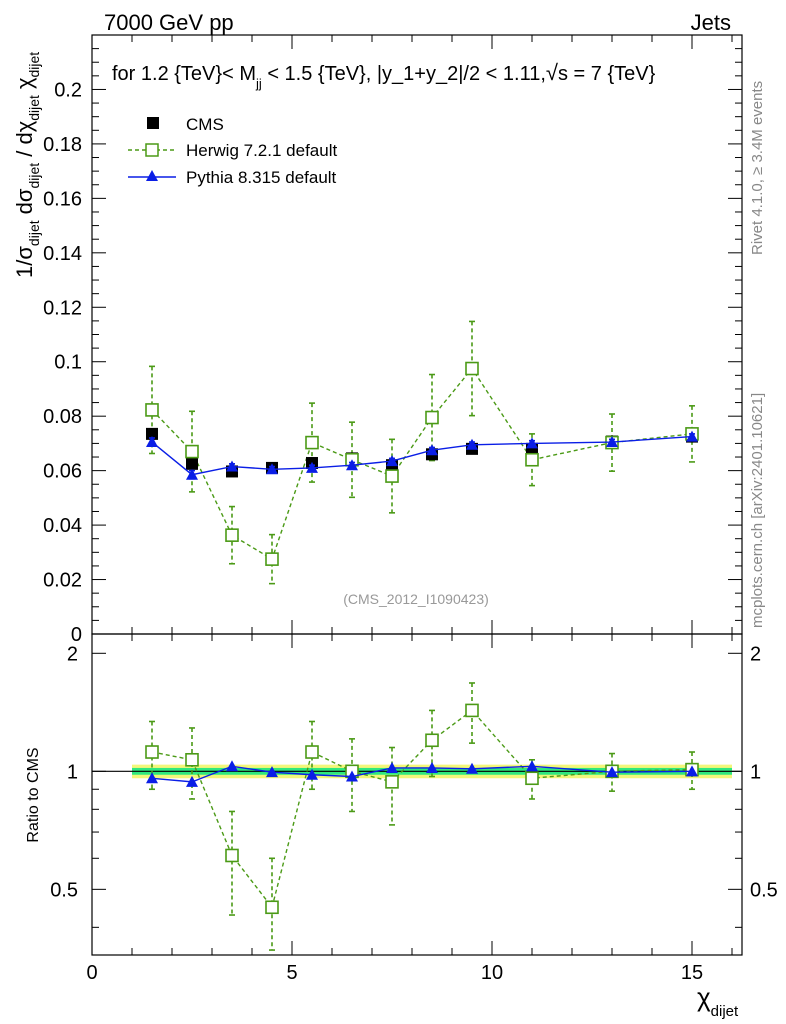 The height and width of the screenshot is (1024, 786). What do you see at coordinates (704, 997) in the screenshot?
I see `x-label-main: χ` at bounding box center [704, 997].